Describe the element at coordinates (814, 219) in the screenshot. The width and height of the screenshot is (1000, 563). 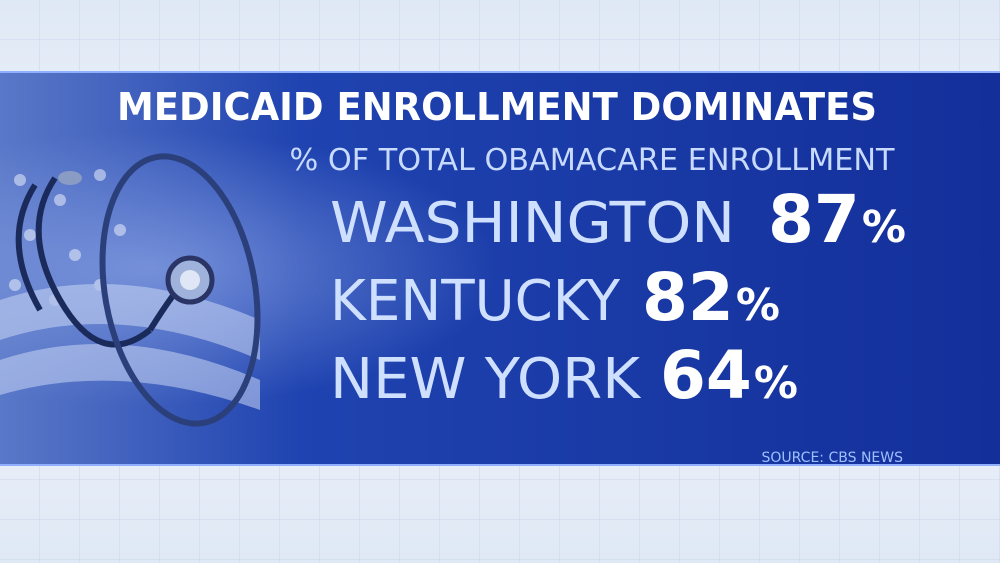
I see `percent-value: 87` at that location.